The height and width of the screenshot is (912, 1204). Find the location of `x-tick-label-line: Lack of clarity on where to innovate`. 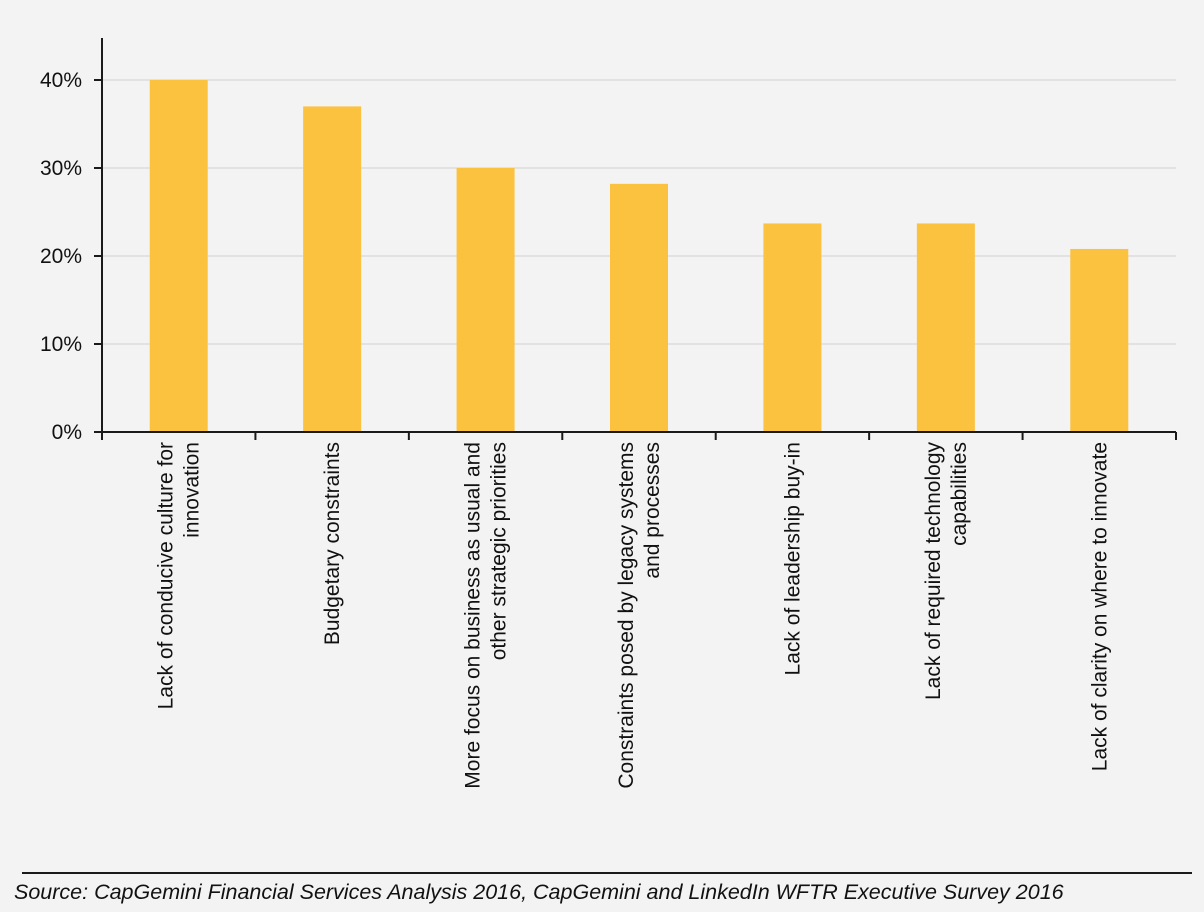

x-tick-label-line: Lack of clarity on where to innovate is located at coordinates (1099, 606).